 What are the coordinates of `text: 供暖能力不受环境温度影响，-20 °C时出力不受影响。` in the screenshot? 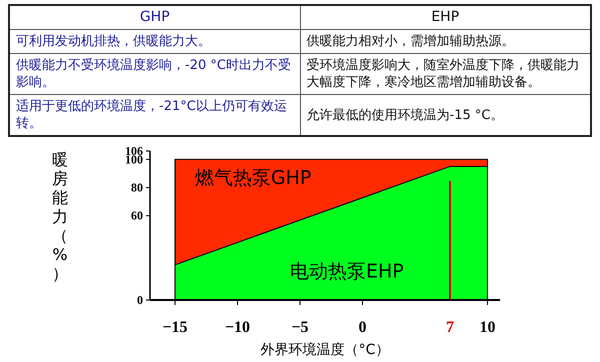 It's located at (154, 74).